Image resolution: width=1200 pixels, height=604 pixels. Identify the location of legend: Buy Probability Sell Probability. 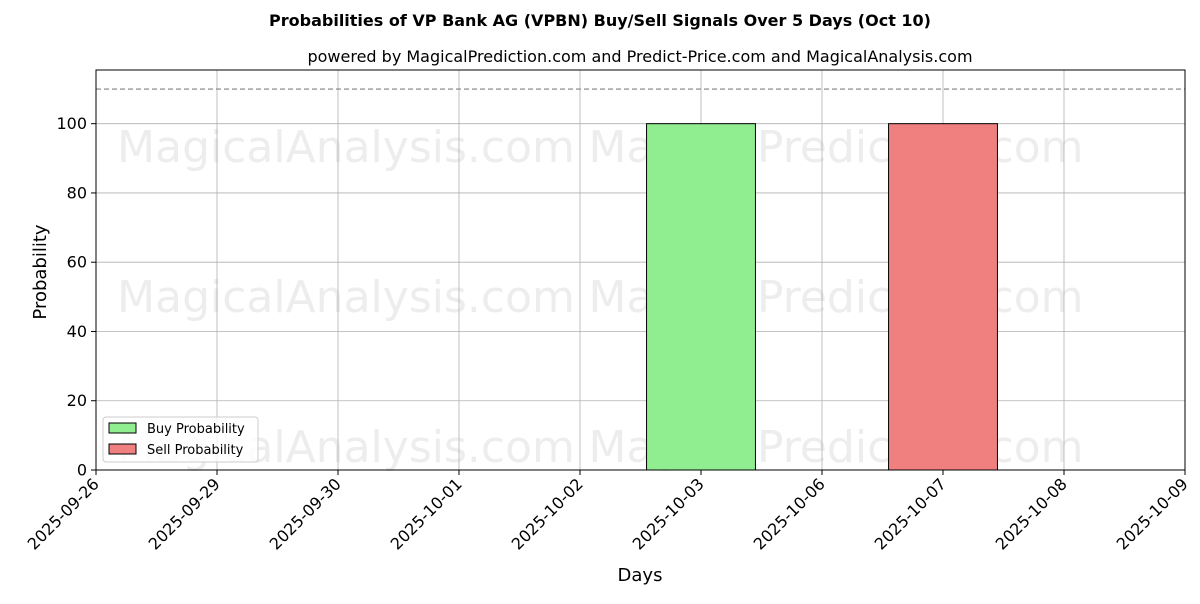
(180, 439).